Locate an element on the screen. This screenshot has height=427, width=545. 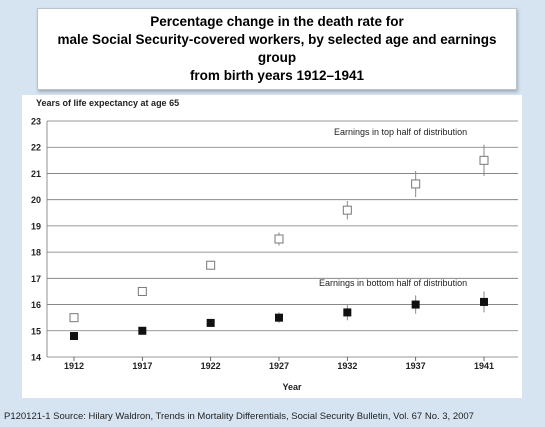
y-tick-label: 14 is located at coordinates (36, 358).